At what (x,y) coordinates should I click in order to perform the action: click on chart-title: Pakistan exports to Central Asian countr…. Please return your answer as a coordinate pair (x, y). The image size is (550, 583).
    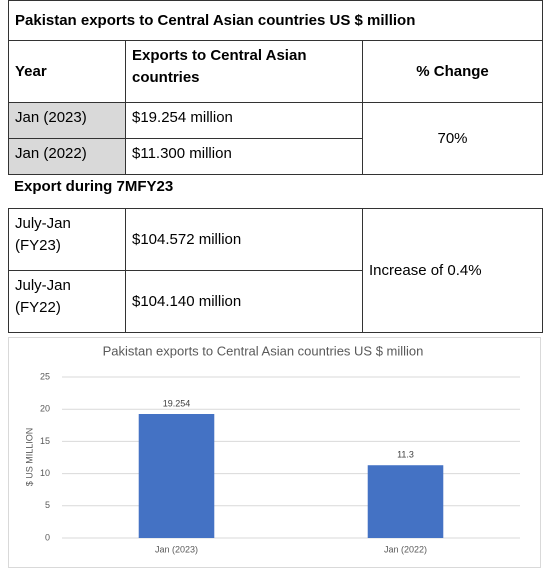
    Looking at the image, I should click on (263, 350).